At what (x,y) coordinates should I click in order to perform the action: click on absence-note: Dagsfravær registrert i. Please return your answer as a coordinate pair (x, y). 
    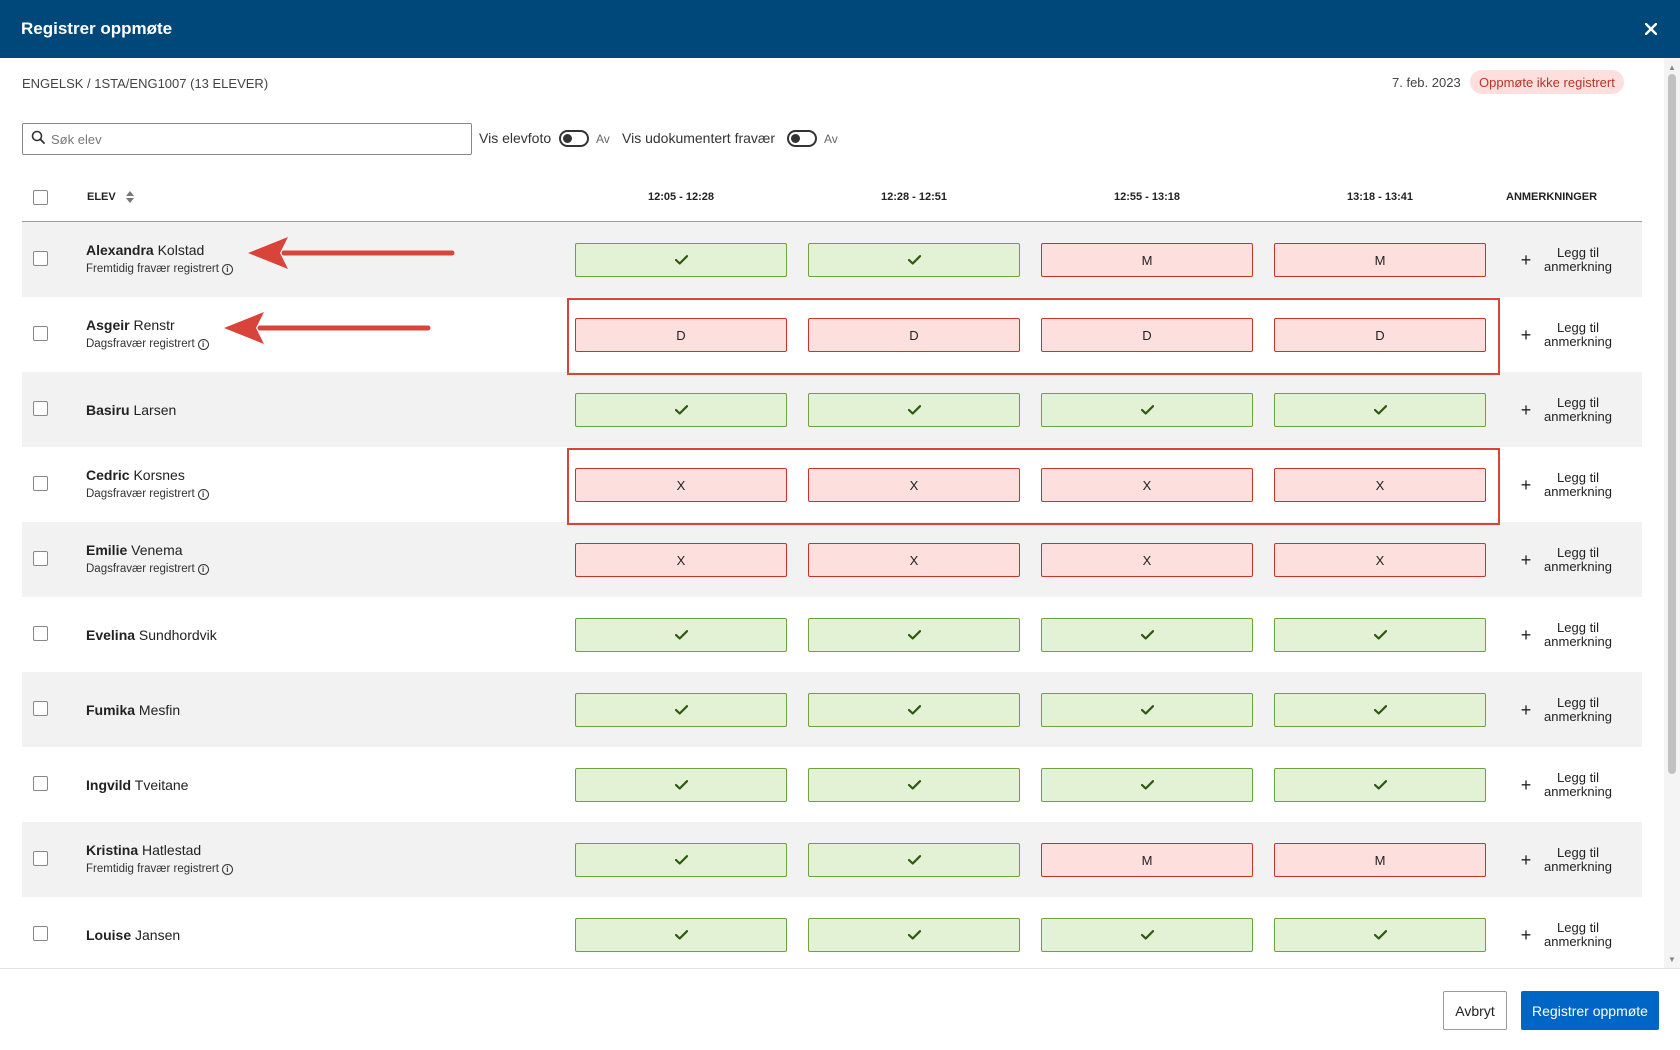
    Looking at the image, I should click on (147, 494).